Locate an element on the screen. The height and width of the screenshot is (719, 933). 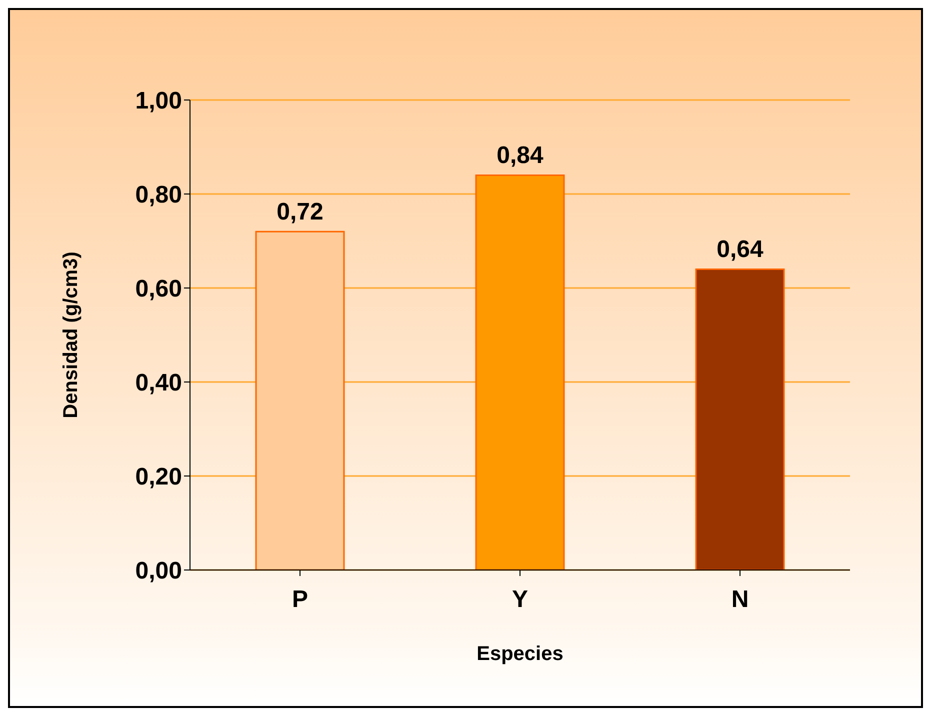
y-tick-label: 0,40 is located at coordinates (158, 383).